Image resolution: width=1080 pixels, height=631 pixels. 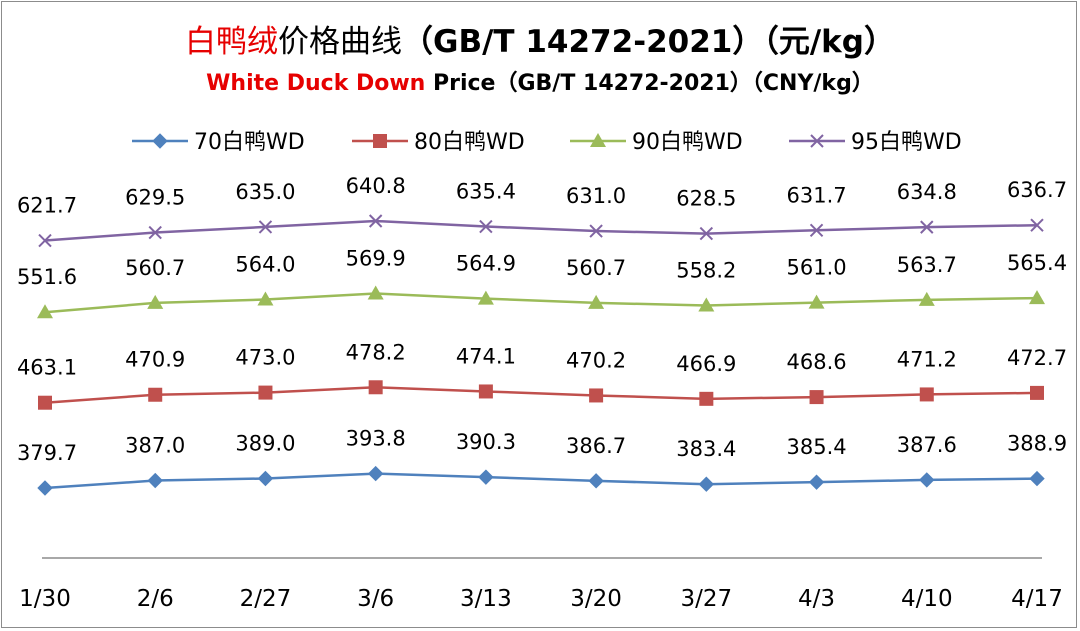 What do you see at coordinates (816, 268) in the screenshot?
I see `data-label: 561.0` at bounding box center [816, 268].